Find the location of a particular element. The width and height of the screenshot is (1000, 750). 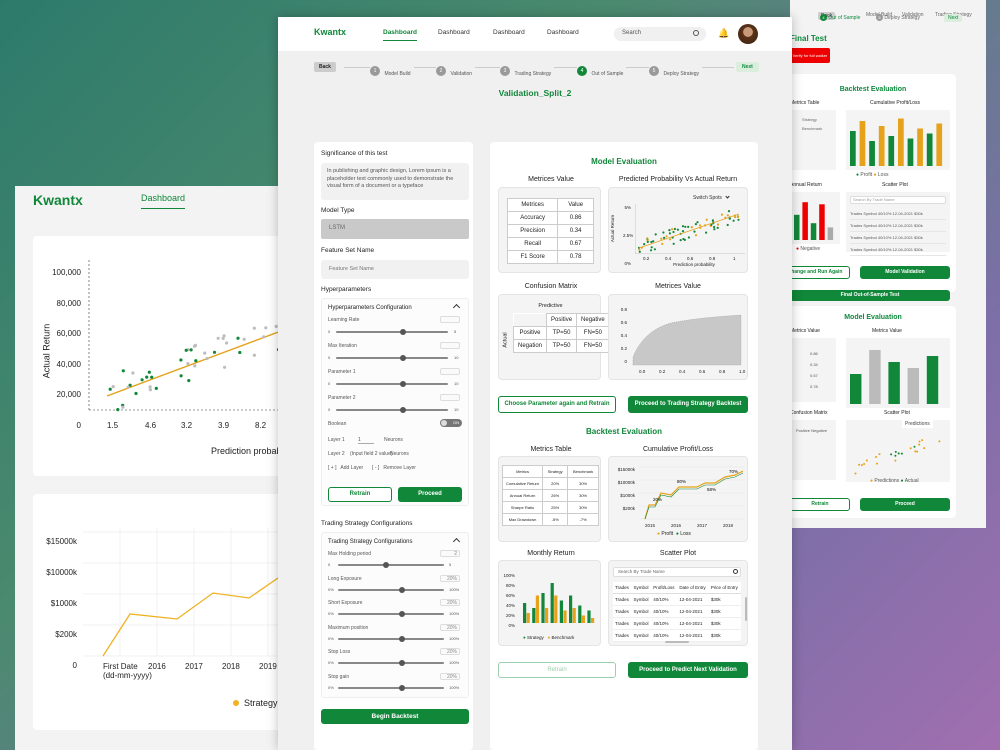

proceed-button: Proceed is located at coordinates (430, 494).